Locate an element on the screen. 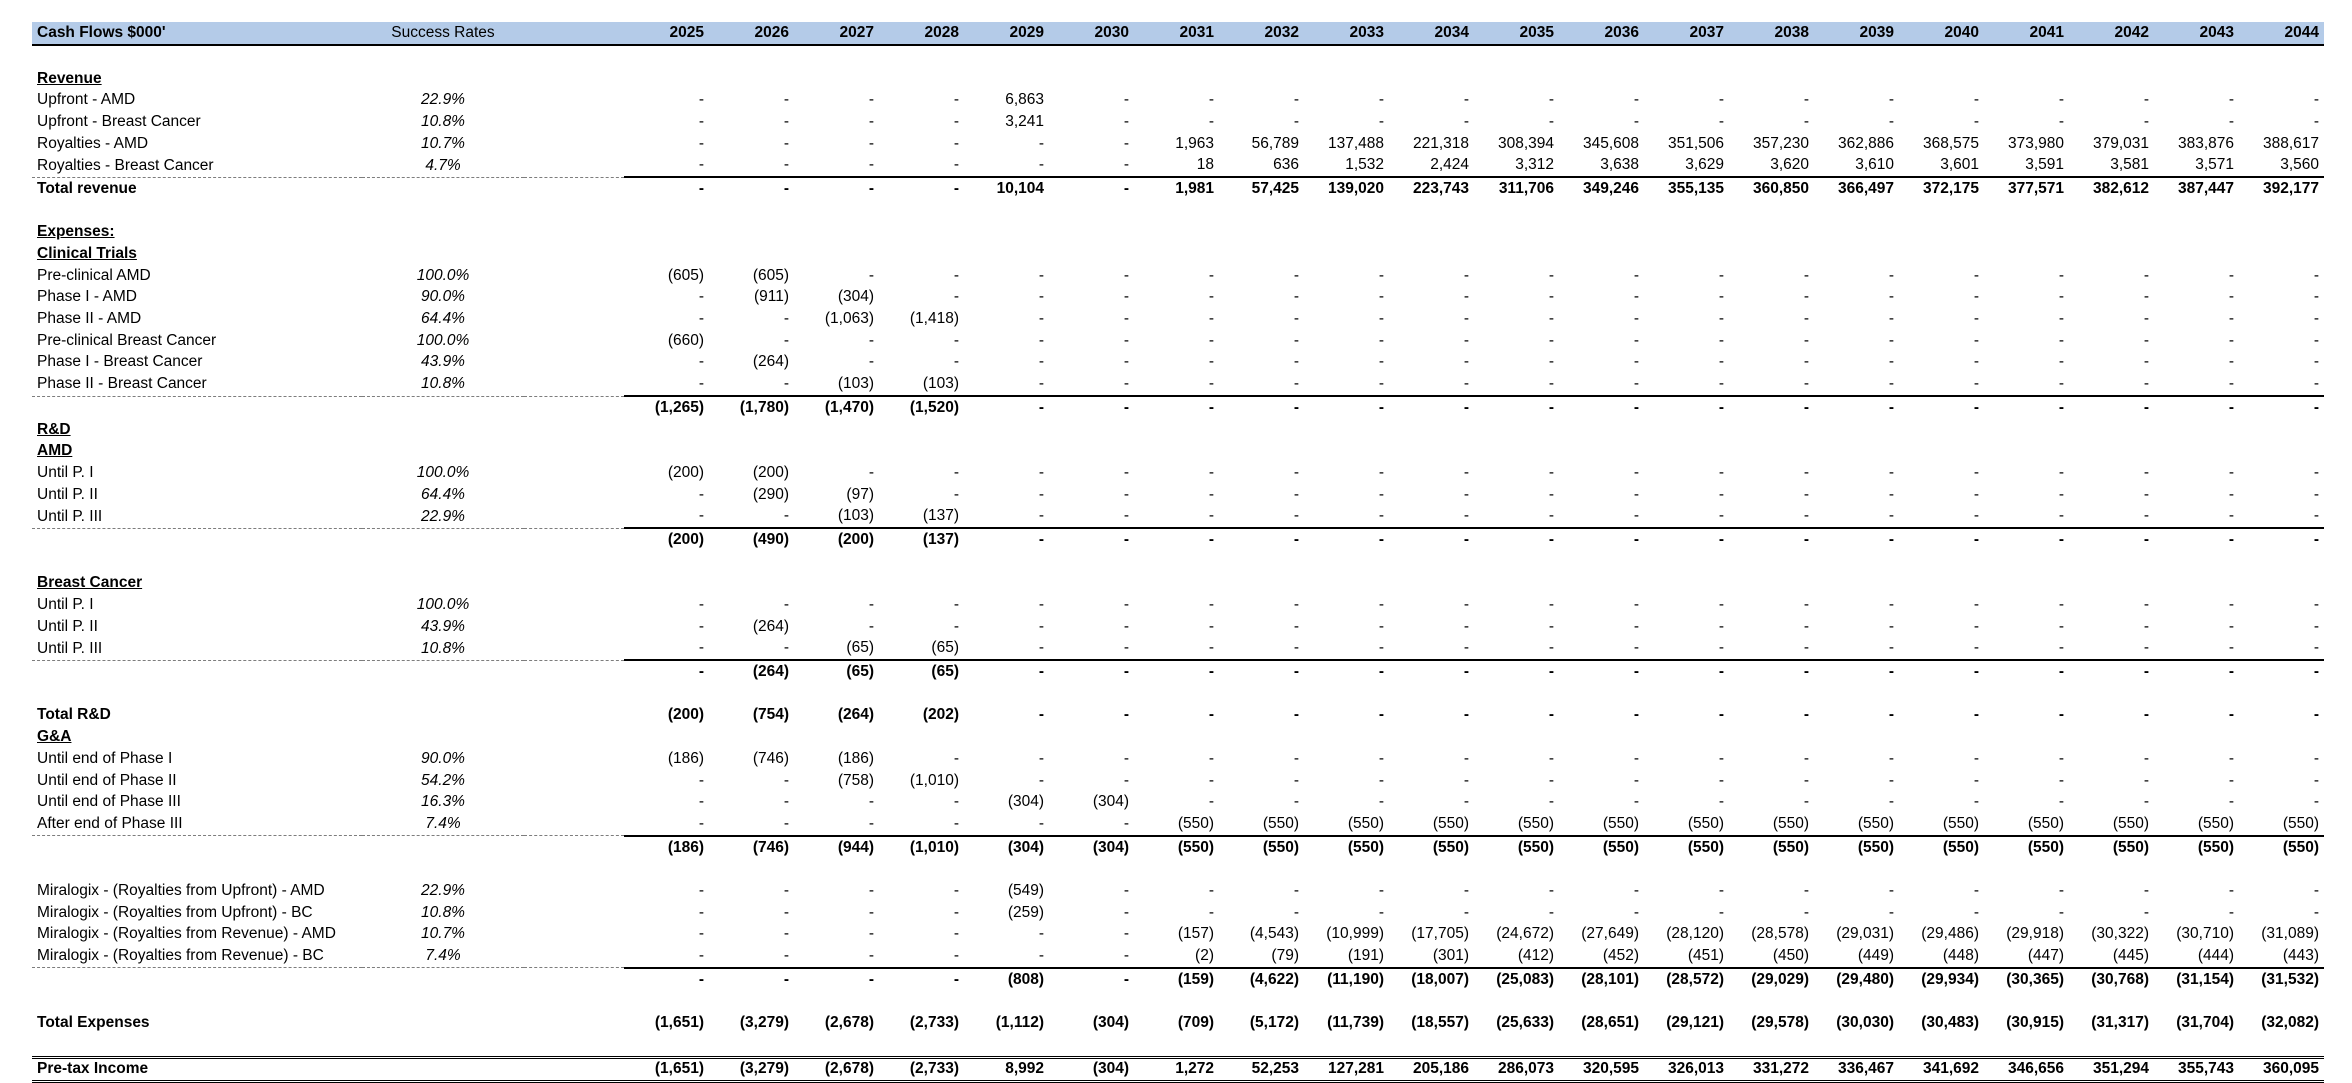 The height and width of the screenshot is (1083, 2352). value-cell: (911) is located at coordinates (771, 297).